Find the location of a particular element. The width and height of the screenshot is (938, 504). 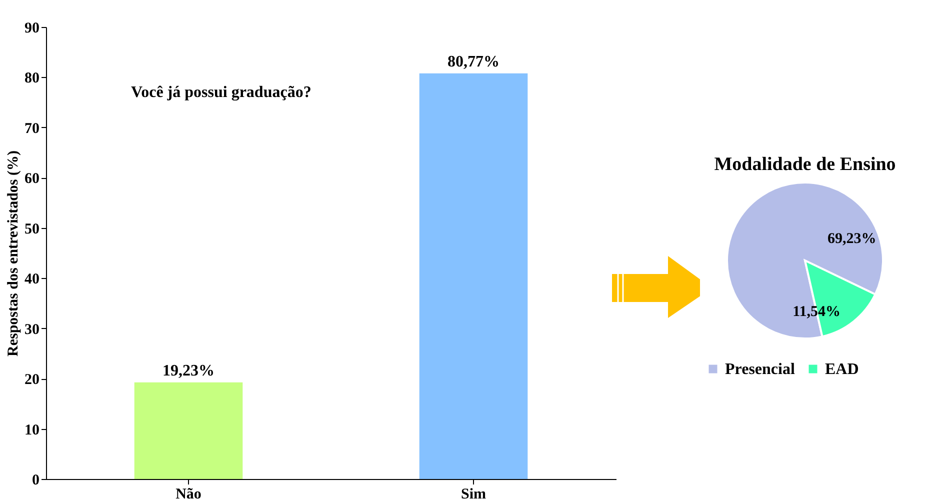

data-label: 11,54% is located at coordinates (816, 312).